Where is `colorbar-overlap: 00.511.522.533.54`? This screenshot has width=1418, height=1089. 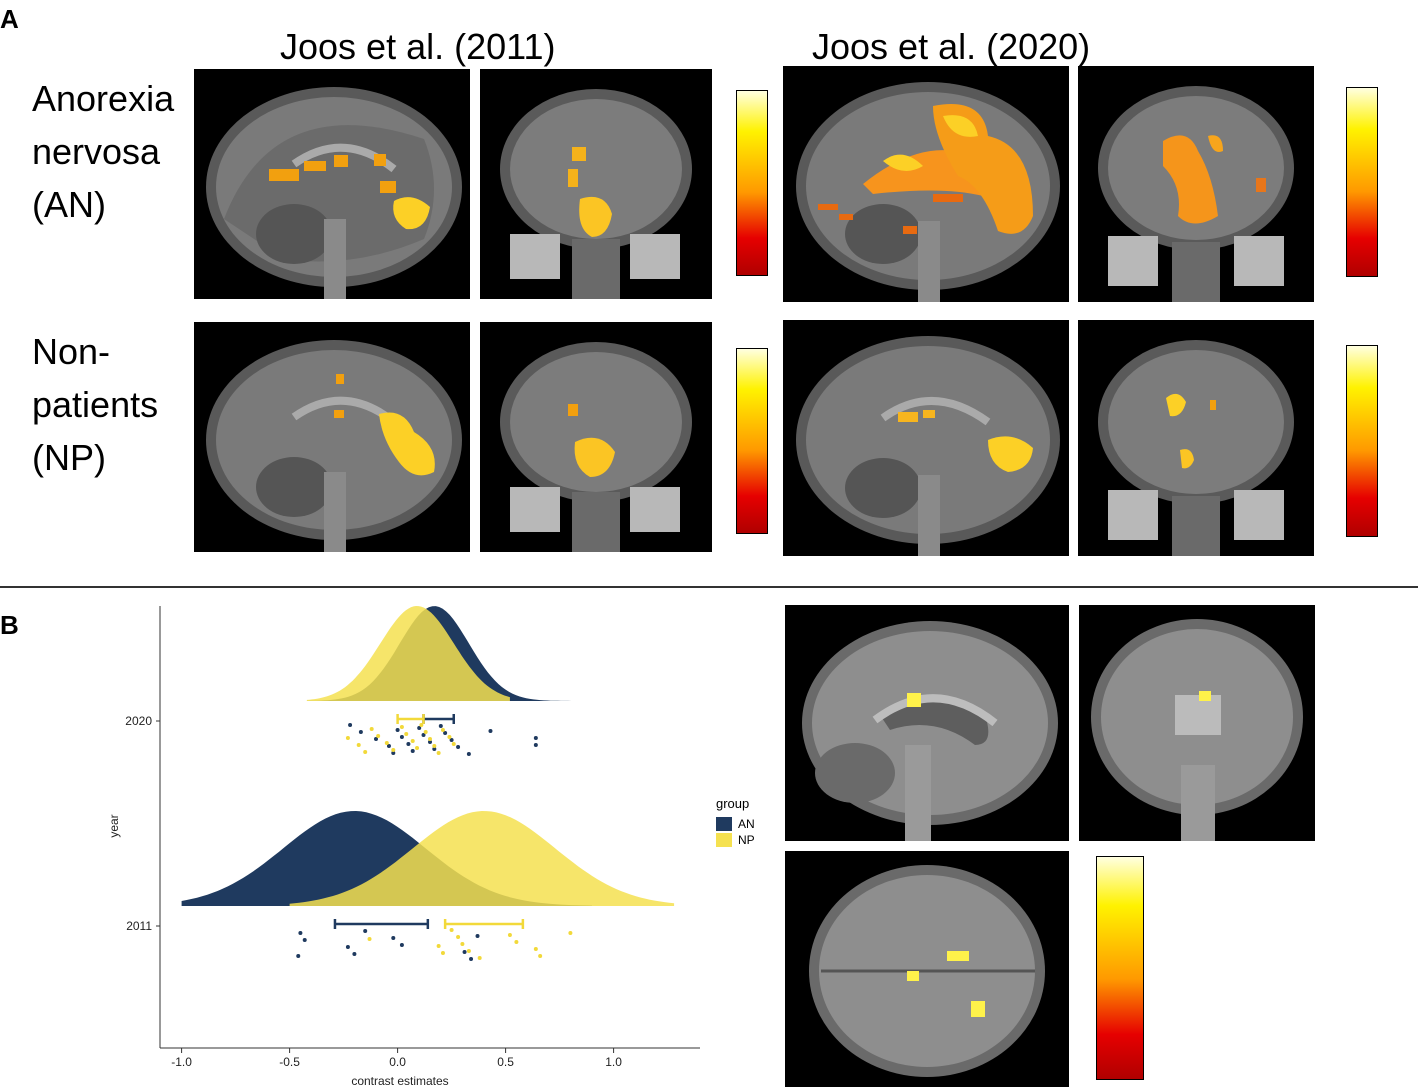 colorbar-overlap: 00.511.522.533.54 is located at coordinates (1136, 969).